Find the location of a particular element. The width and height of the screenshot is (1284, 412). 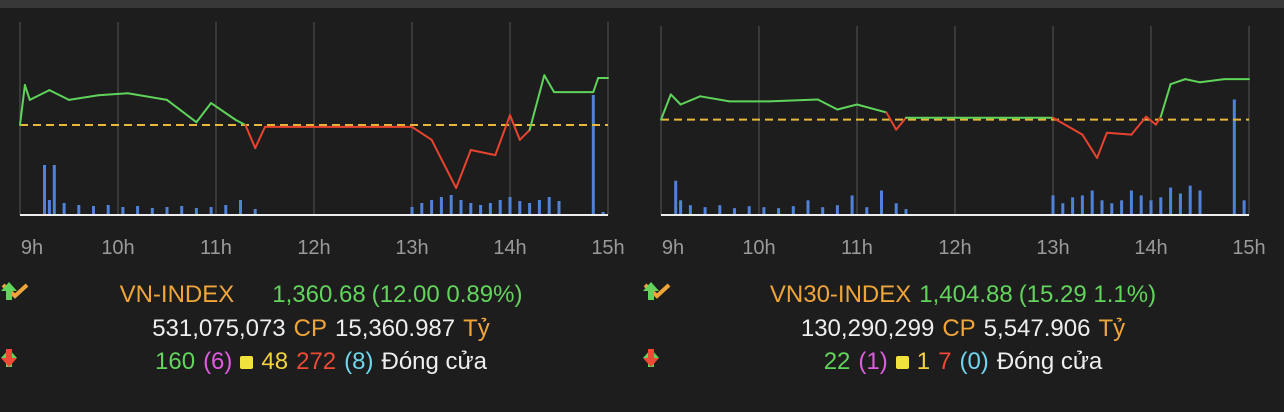

down-arrow is located at coordinates (651, 358).